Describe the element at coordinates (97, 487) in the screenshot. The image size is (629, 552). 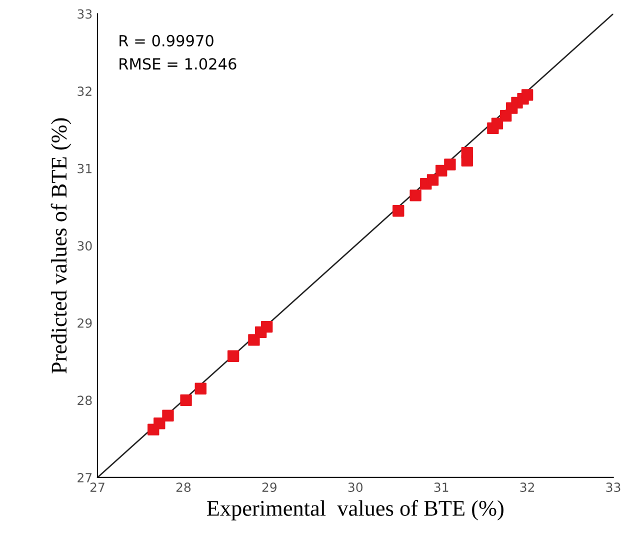
I see `x-tick-label: 27` at that location.